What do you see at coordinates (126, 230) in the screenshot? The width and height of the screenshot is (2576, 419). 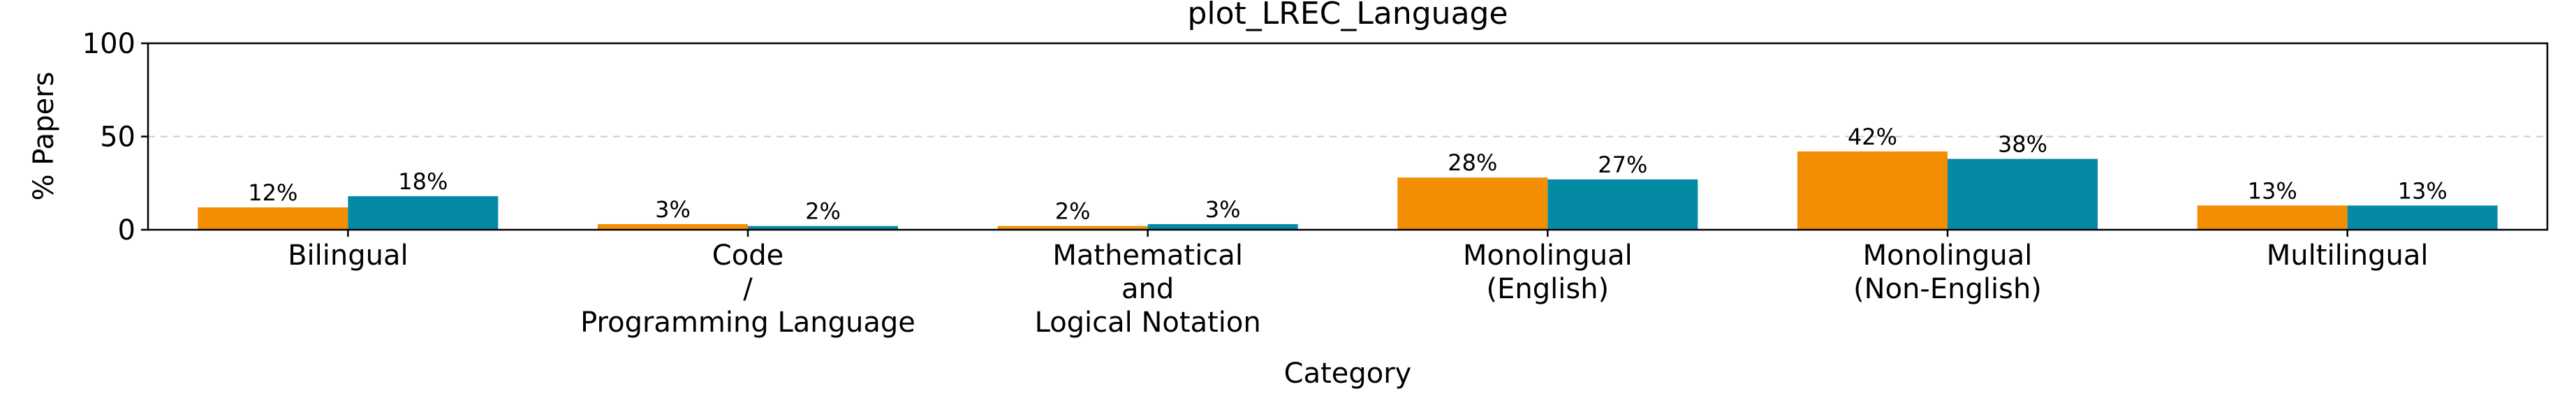 I see `y-tick-label: 0` at bounding box center [126, 230].